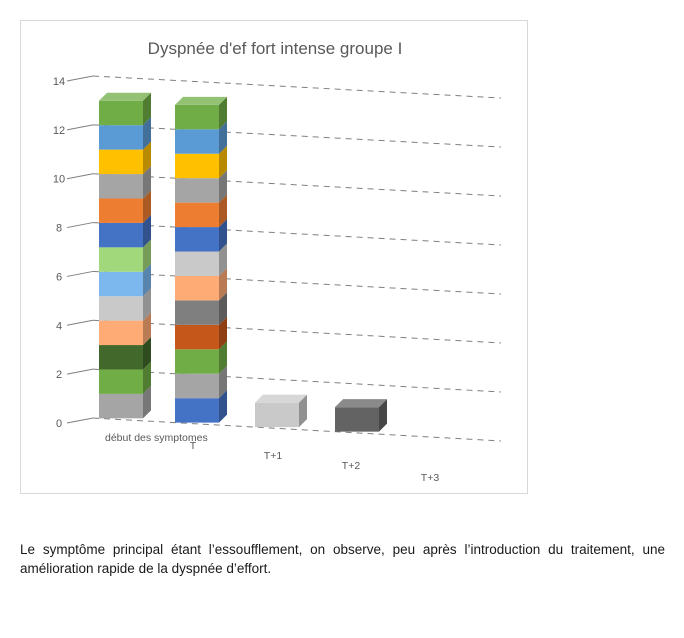 This screenshot has height=638, width=684. What do you see at coordinates (59, 229) in the screenshot?
I see `y-tick-label: 8` at bounding box center [59, 229].